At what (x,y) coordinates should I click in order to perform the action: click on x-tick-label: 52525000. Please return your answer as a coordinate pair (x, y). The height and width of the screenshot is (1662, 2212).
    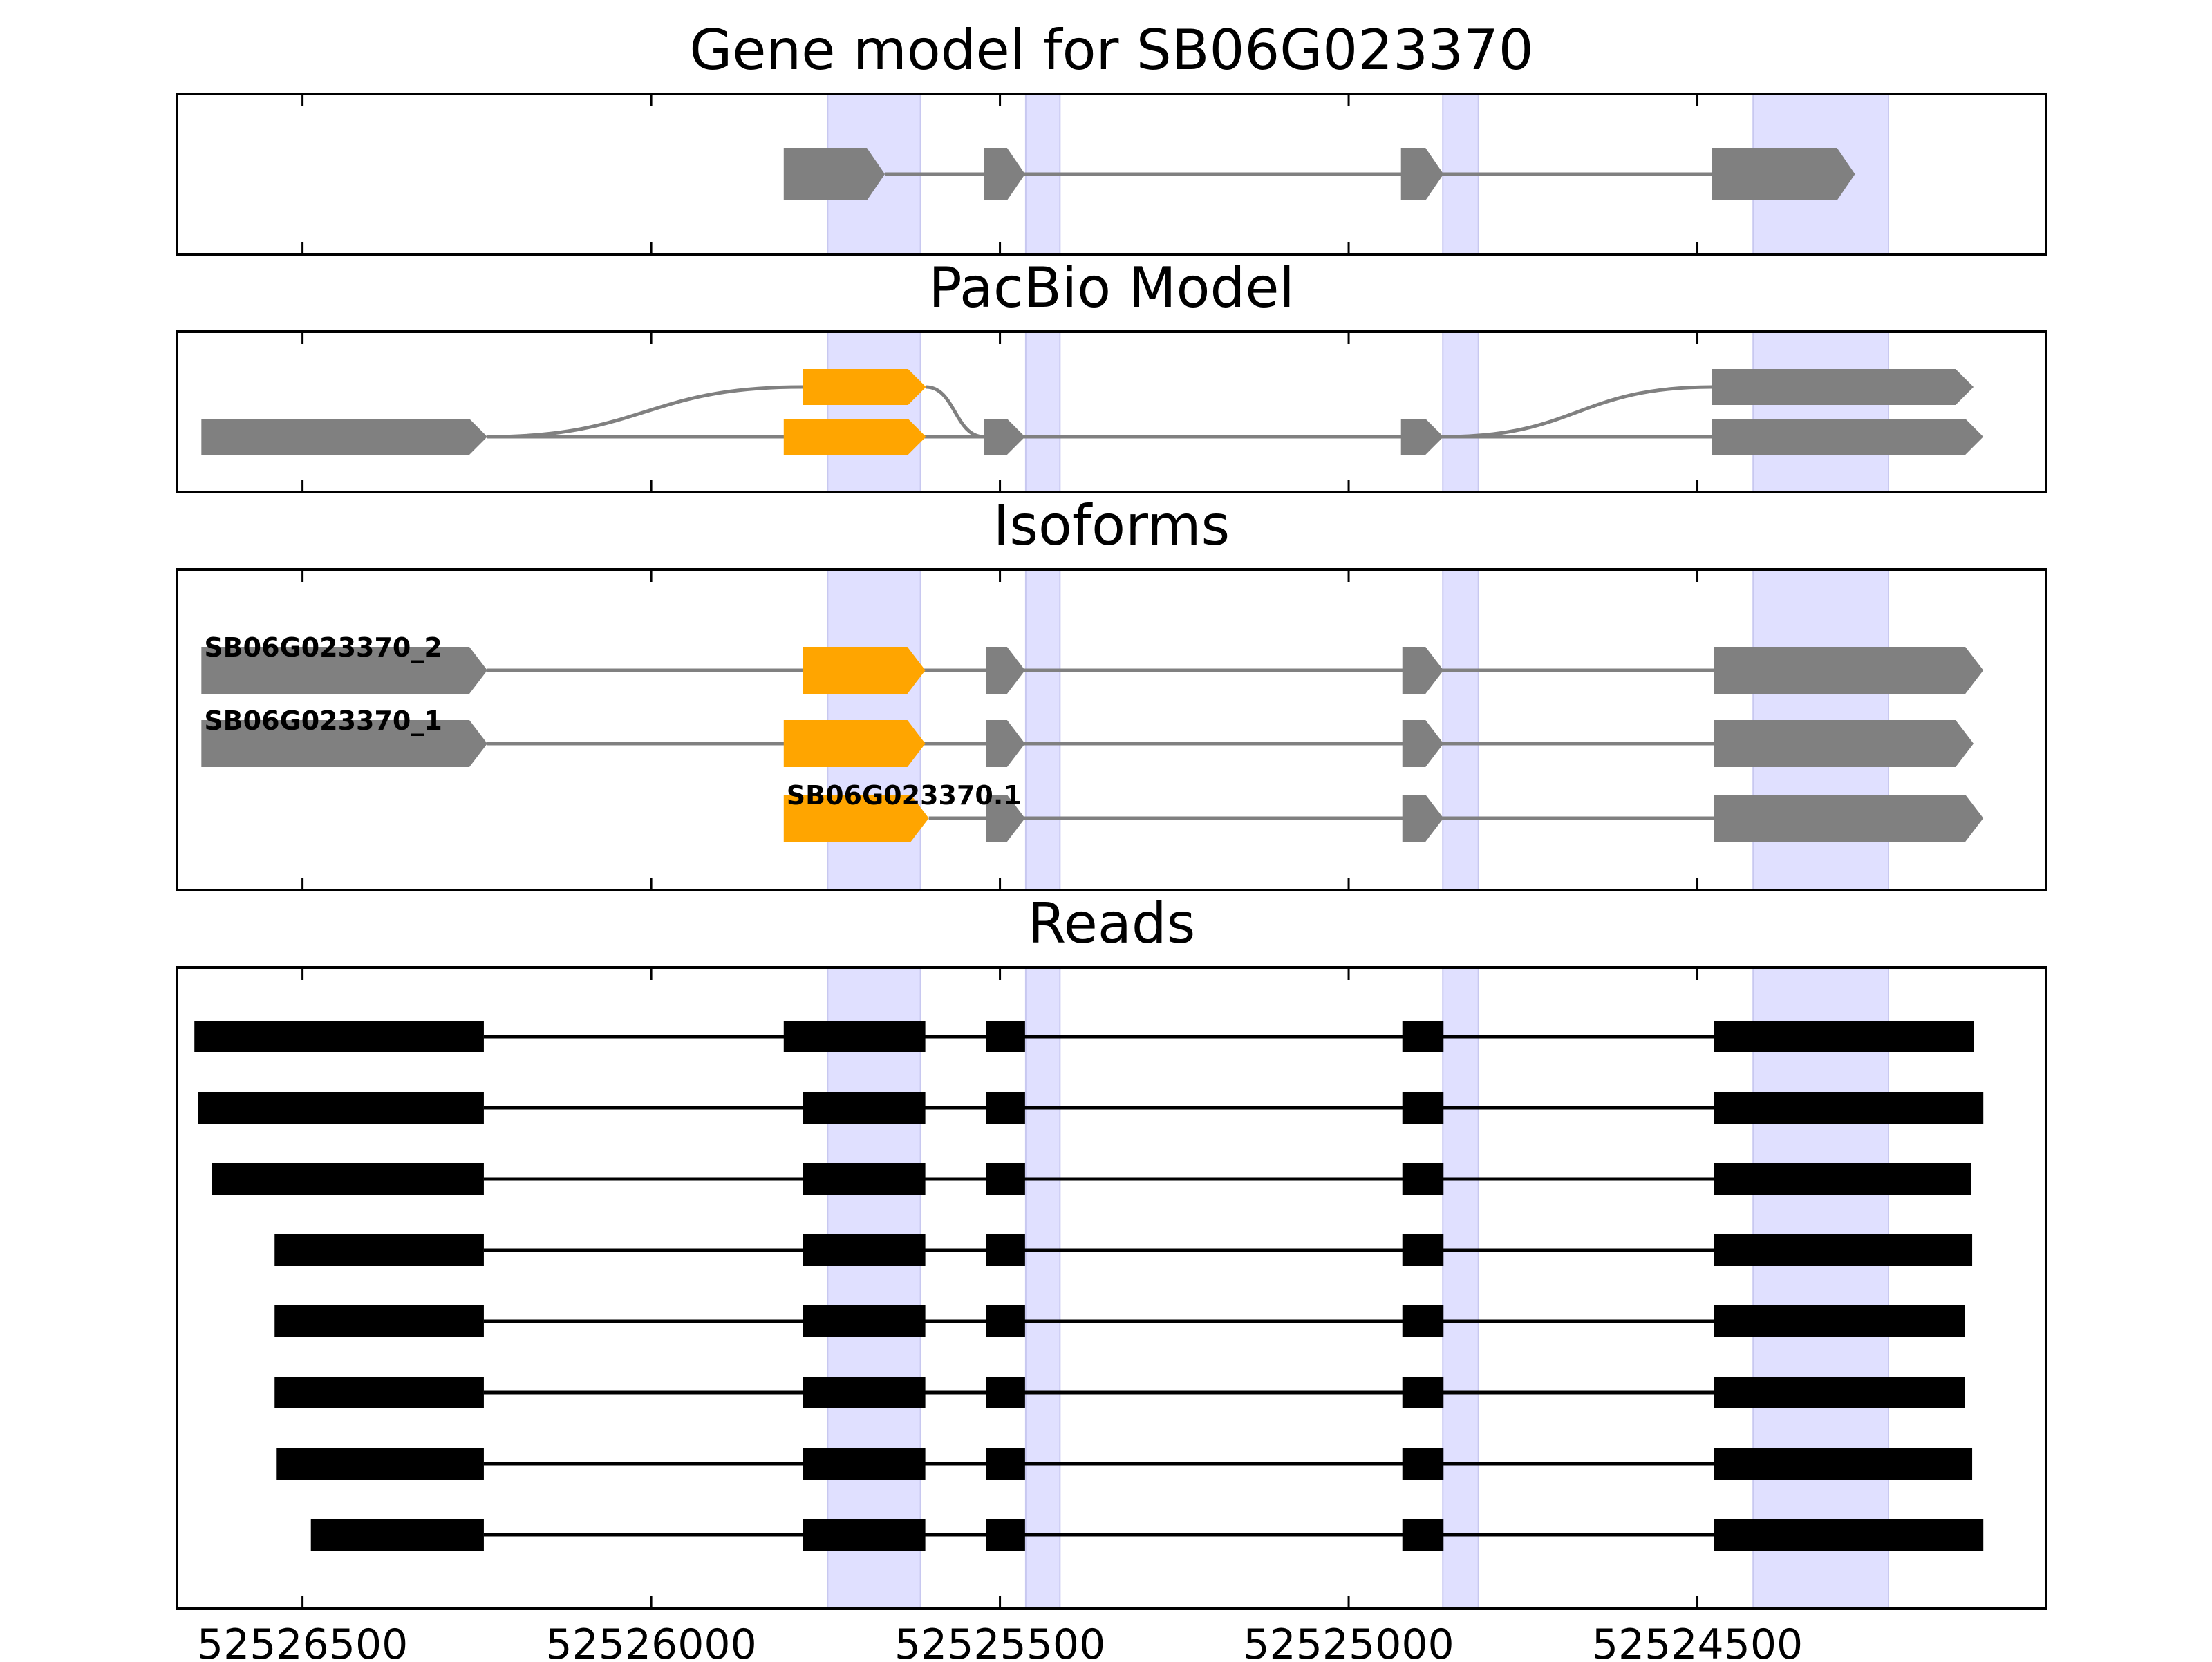
    Looking at the image, I should click on (1349, 1640).